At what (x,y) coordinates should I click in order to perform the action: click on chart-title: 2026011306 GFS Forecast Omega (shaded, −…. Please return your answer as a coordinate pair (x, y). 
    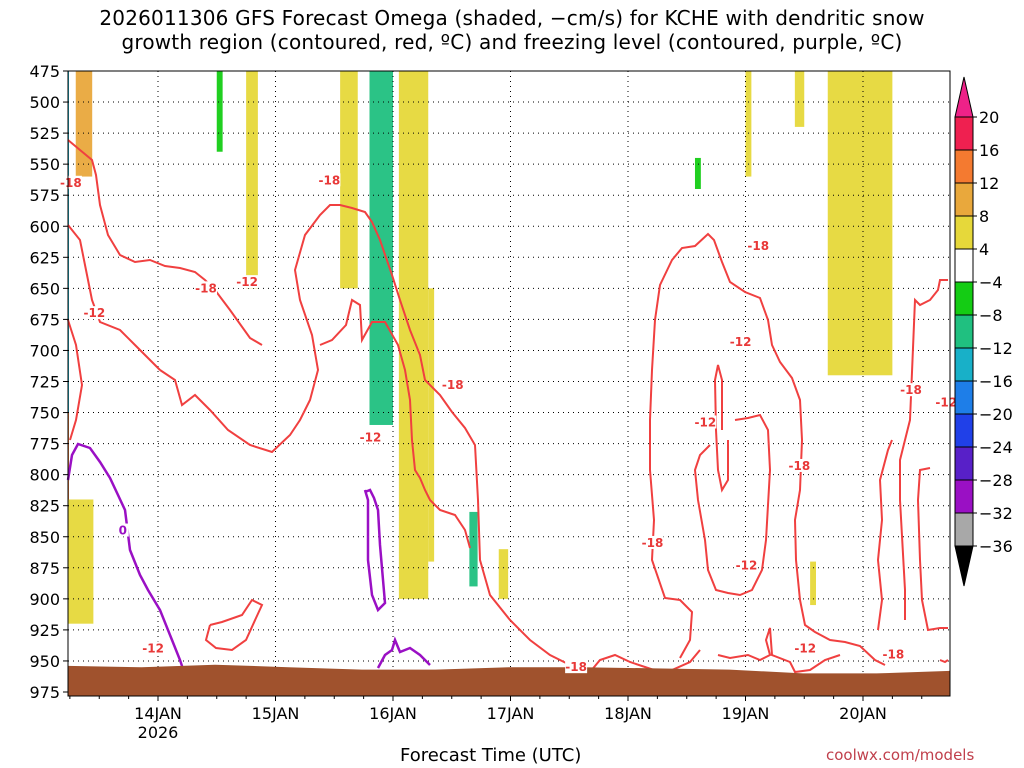
    Looking at the image, I should click on (512, 30).